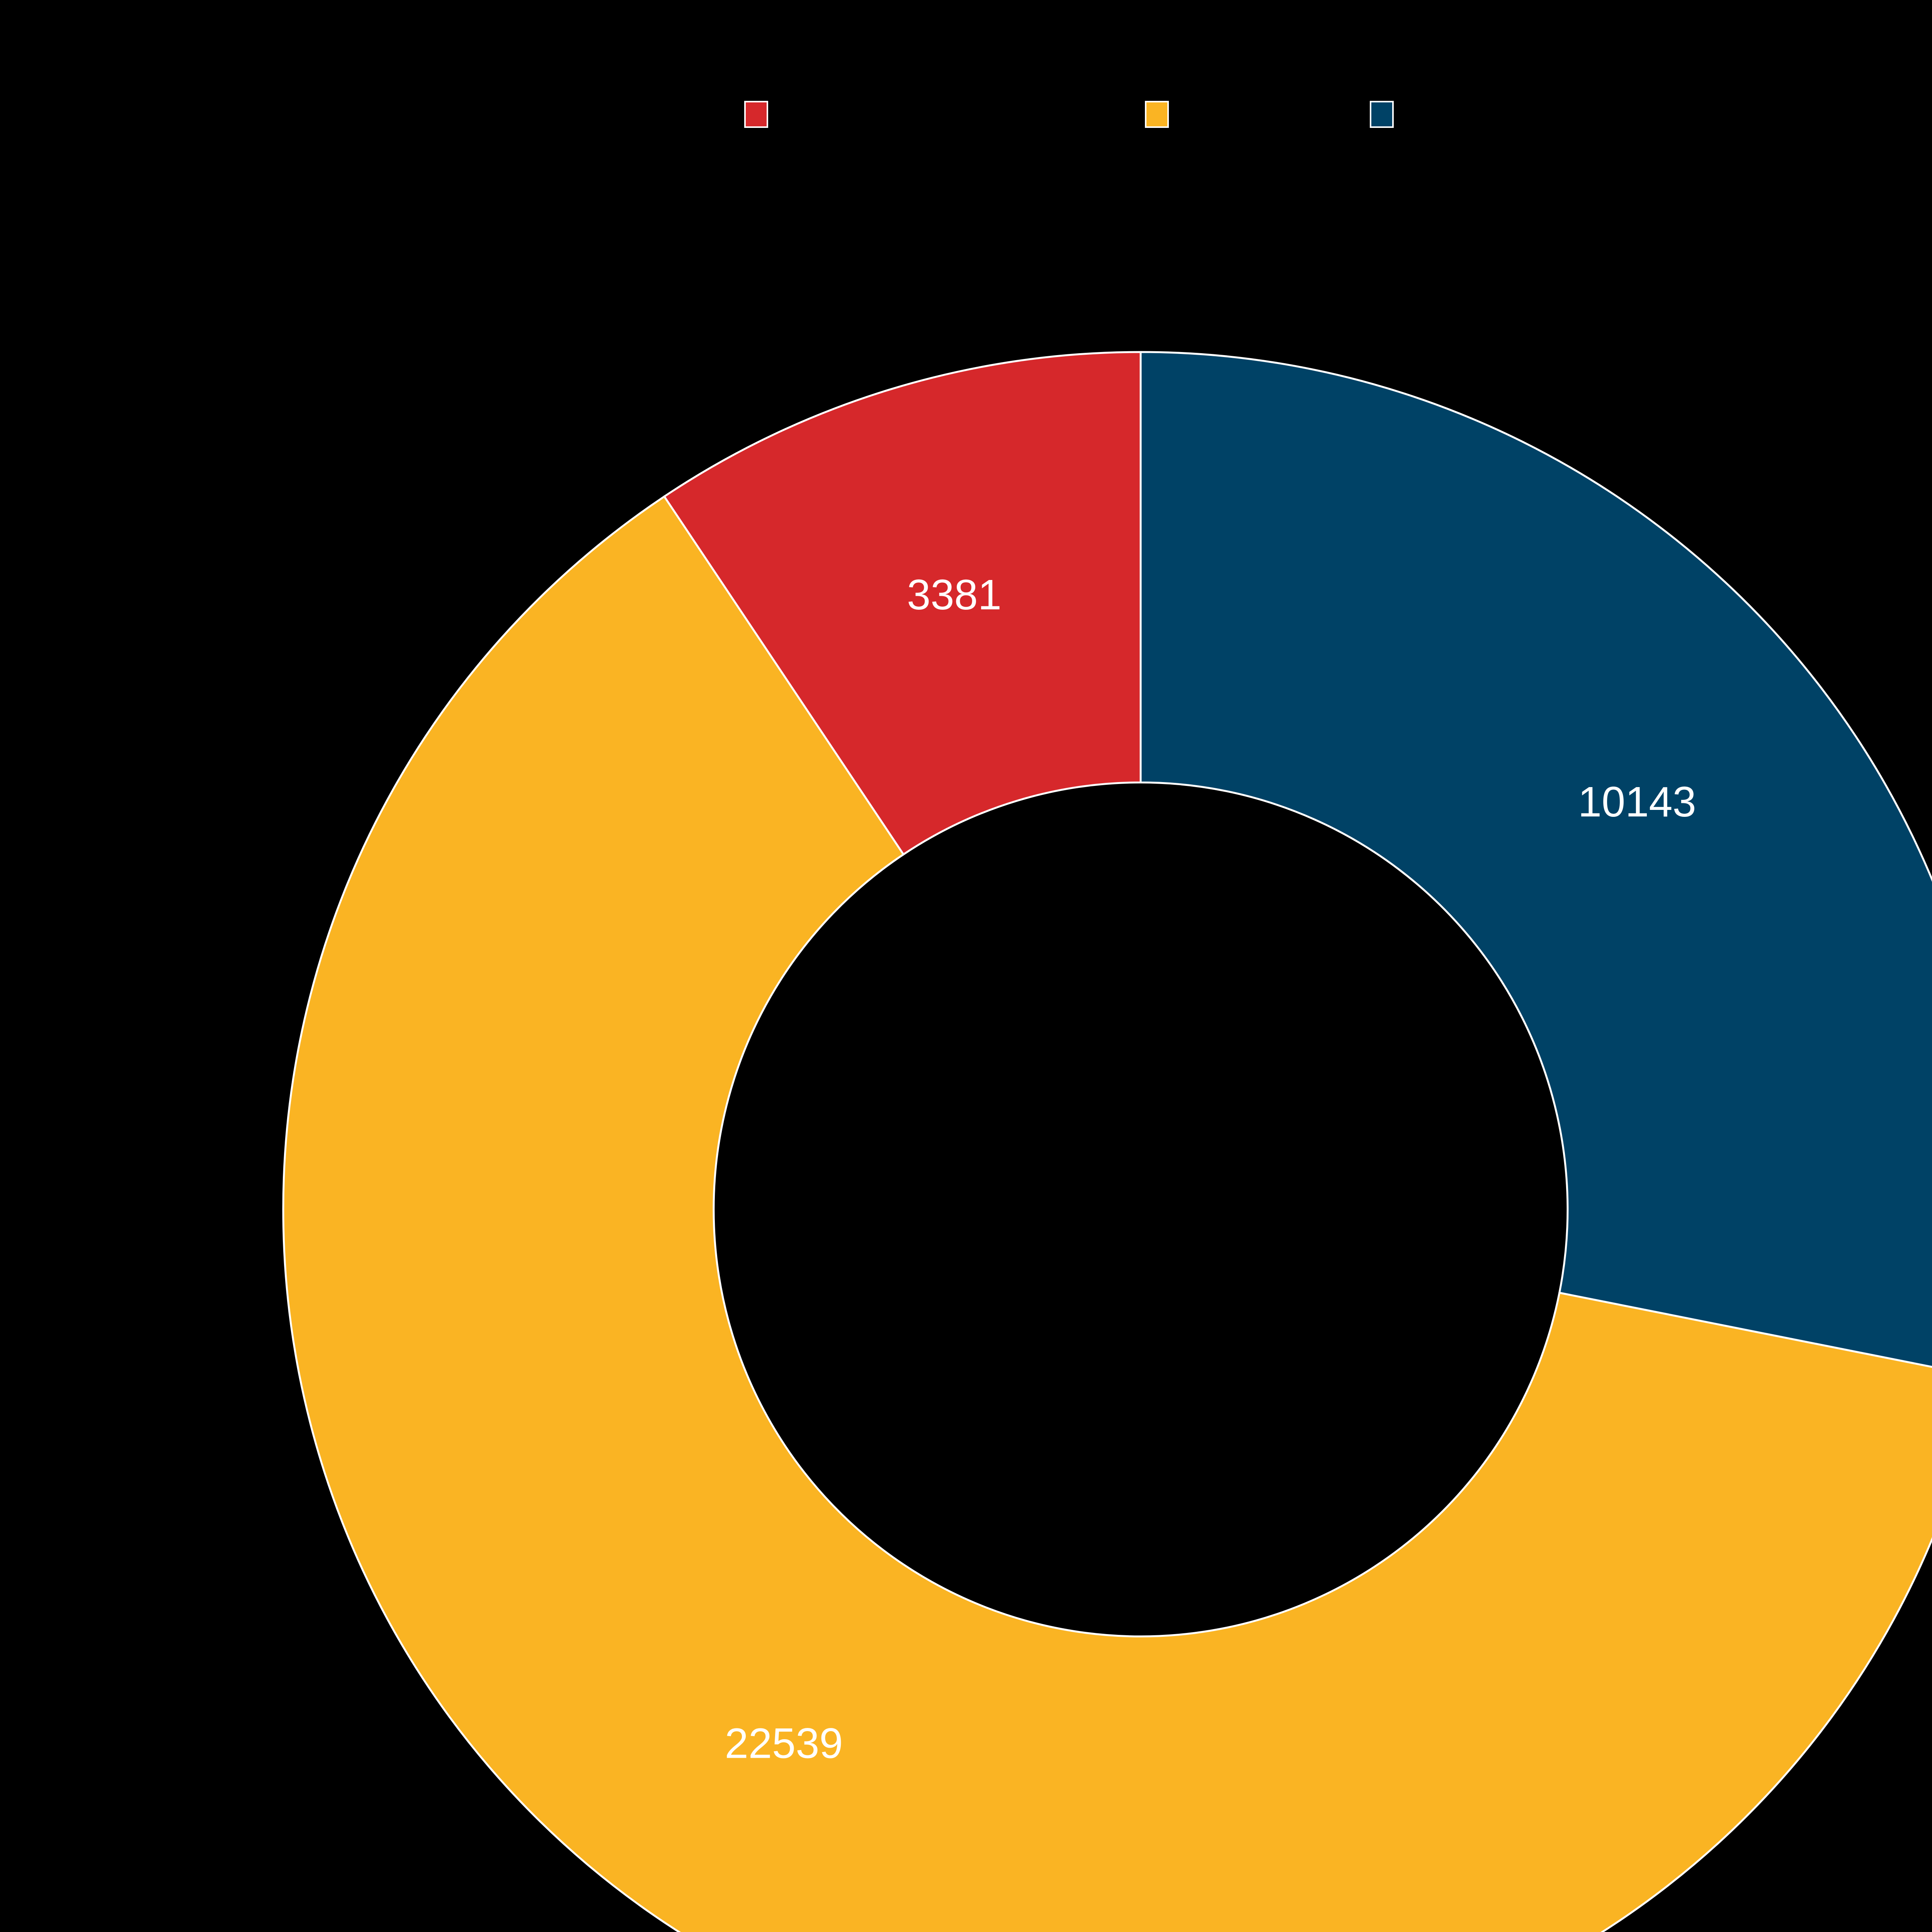  I want to click on slice-value-label: 10143, so click(1637, 802).